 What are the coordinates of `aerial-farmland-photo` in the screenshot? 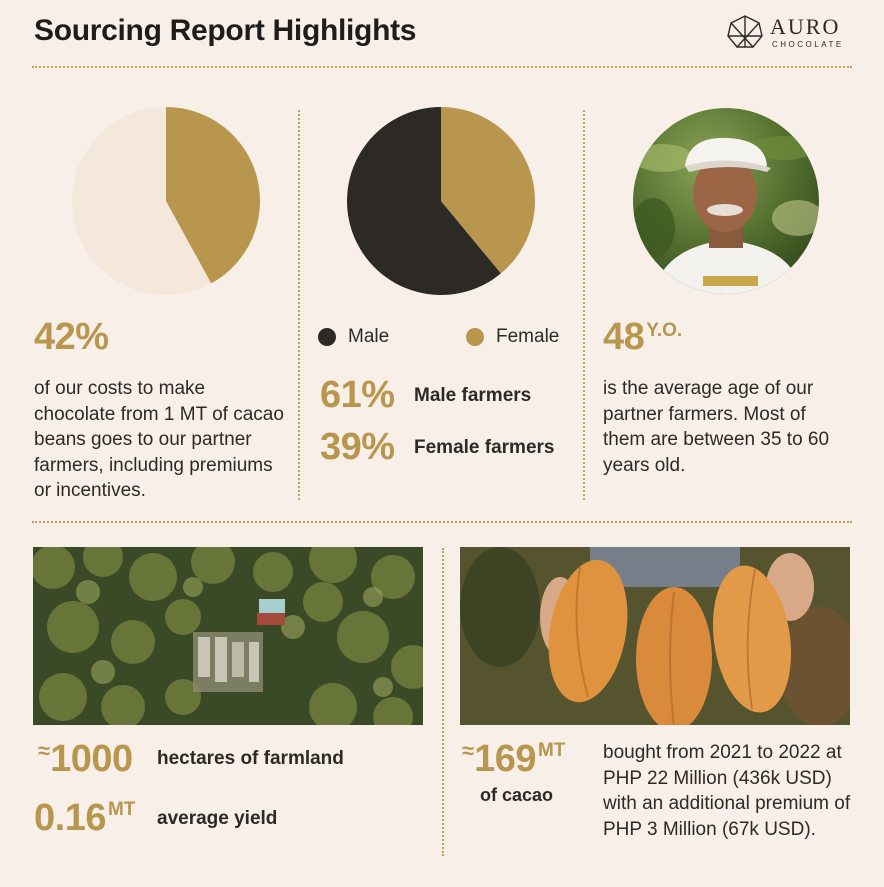 It's located at (228, 636).